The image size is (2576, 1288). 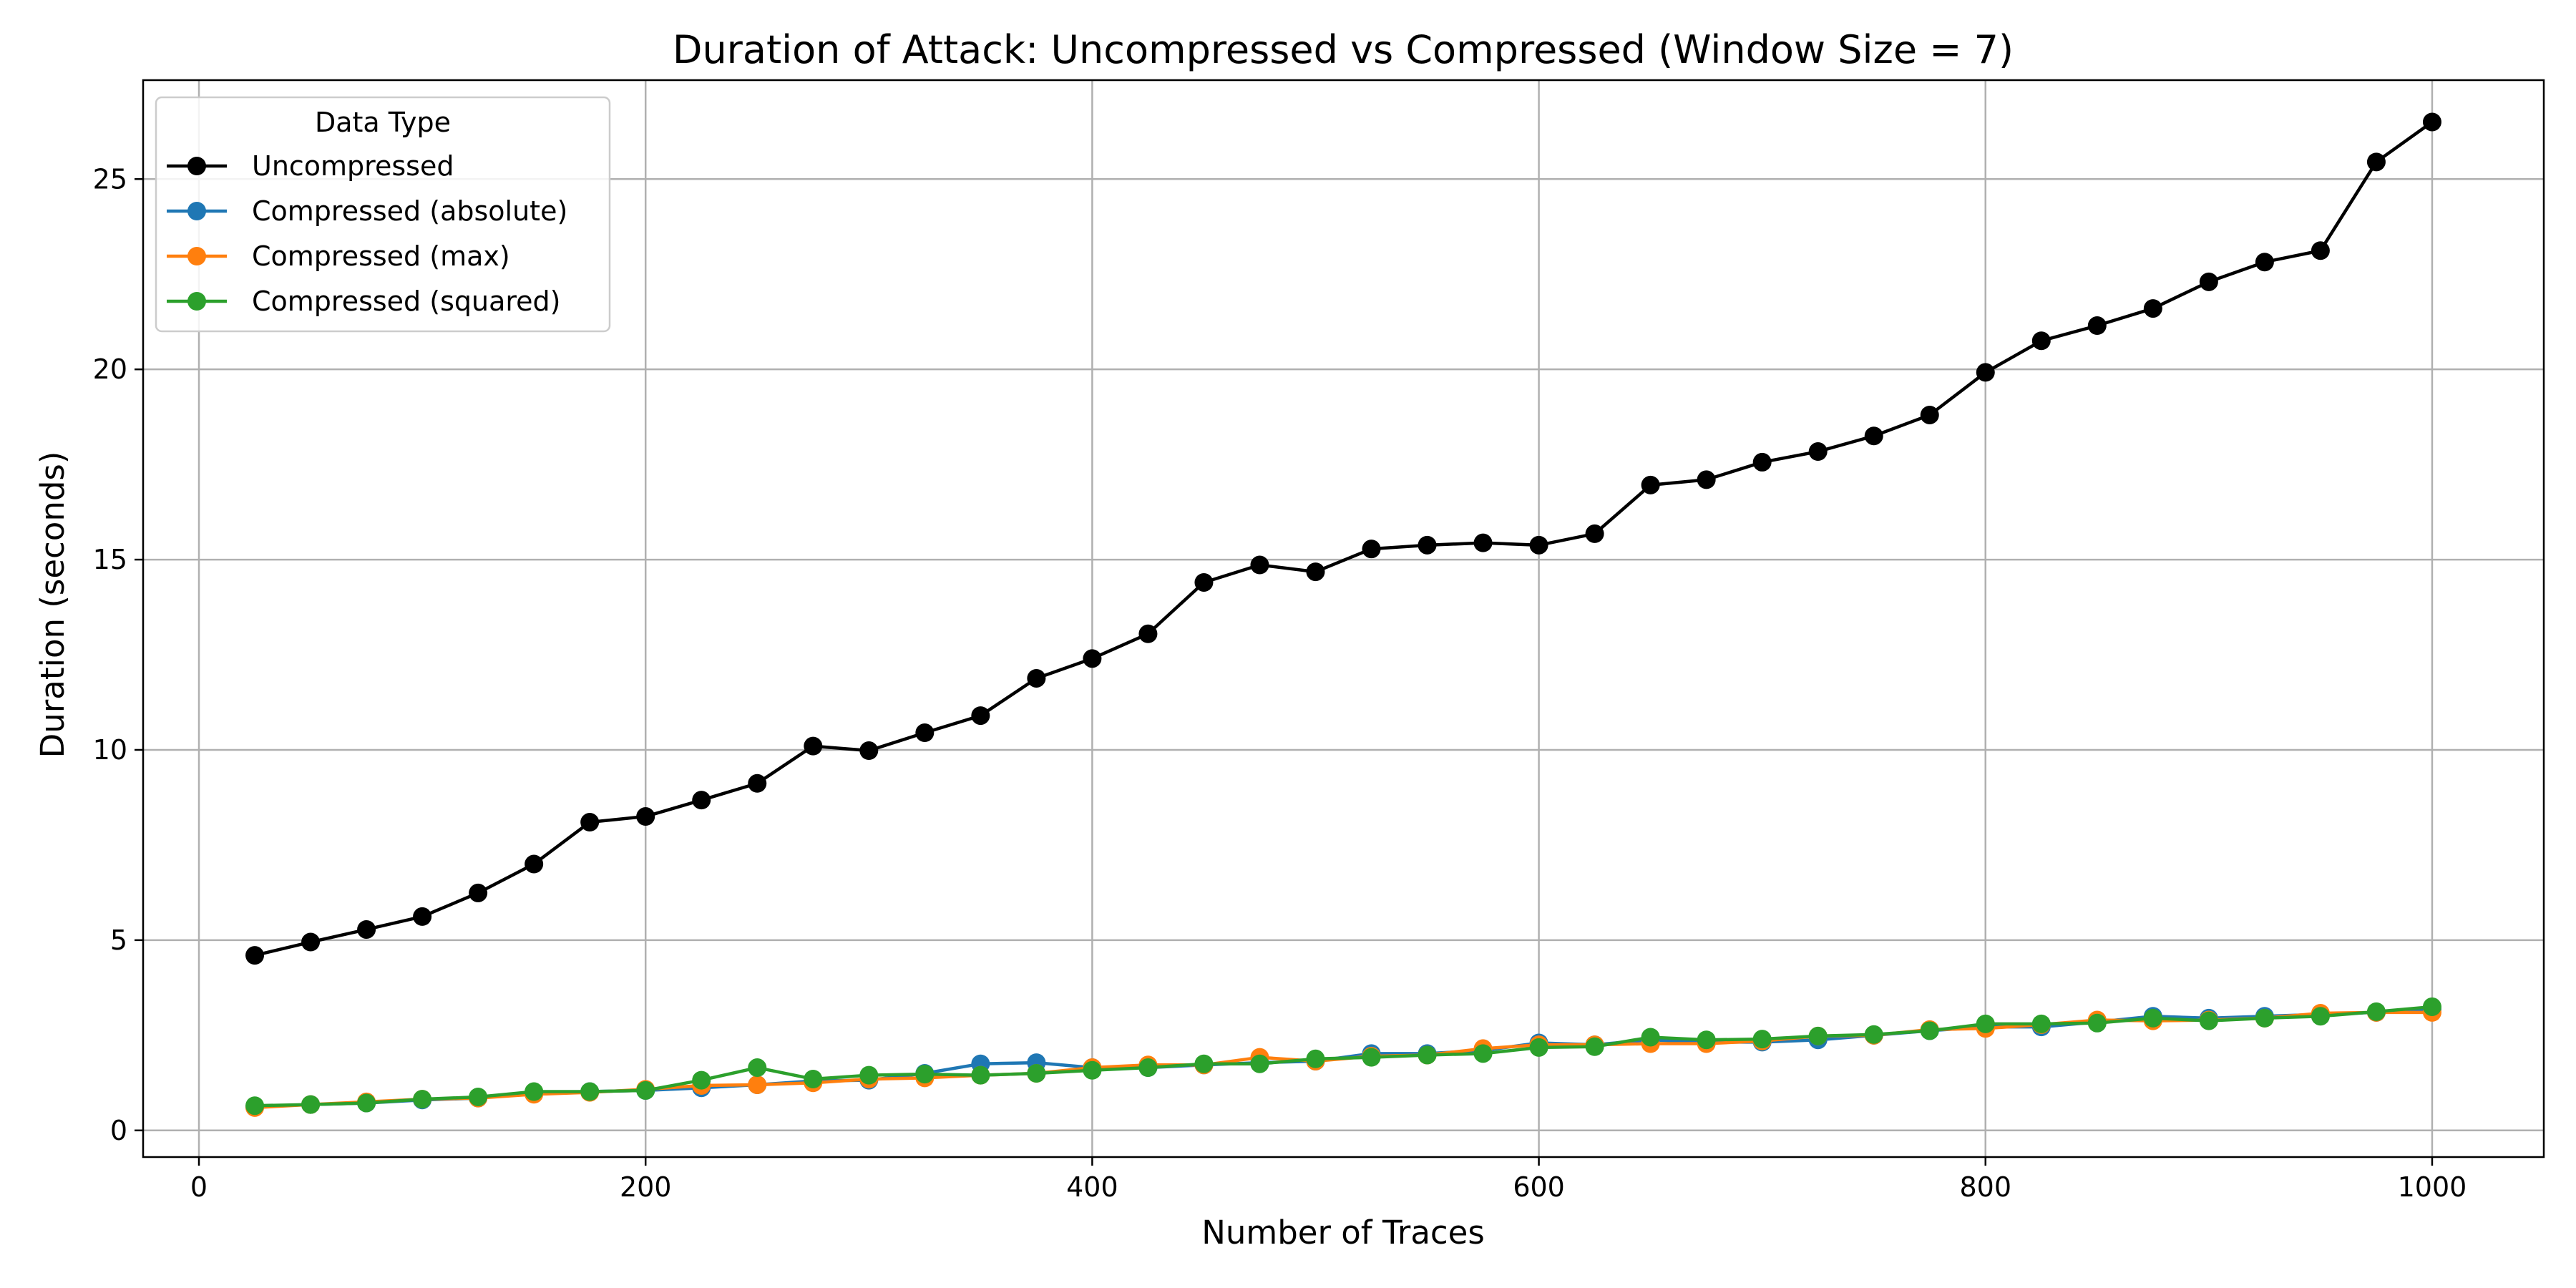 I want to click on x-tick-label: 400, so click(x=1092, y=1187).